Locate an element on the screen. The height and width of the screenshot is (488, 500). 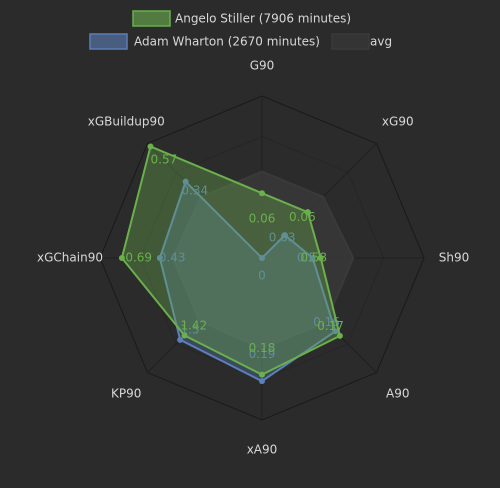
data-label: 0.17 is located at coordinates (330, 326).